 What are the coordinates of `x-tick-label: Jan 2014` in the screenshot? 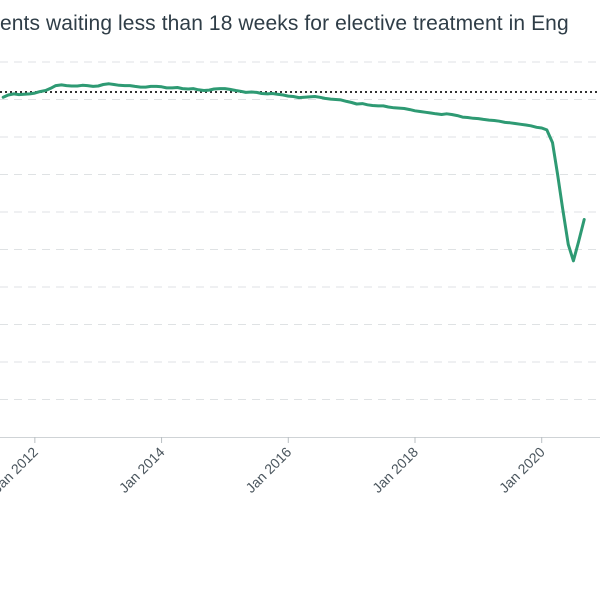 It's located at (142, 470).